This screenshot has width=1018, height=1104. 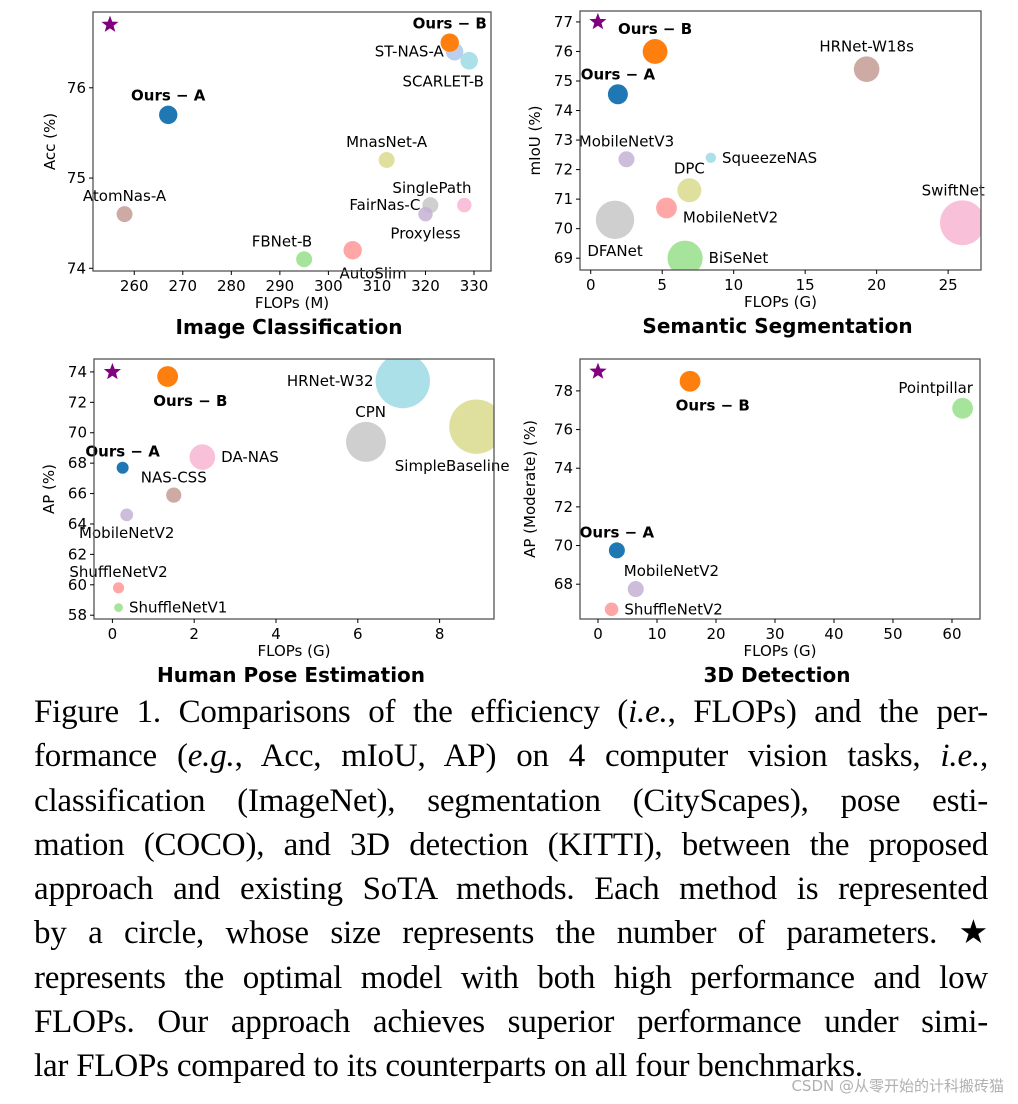 I want to click on subplot-title: Semantic Segmentation, so click(x=777, y=326).